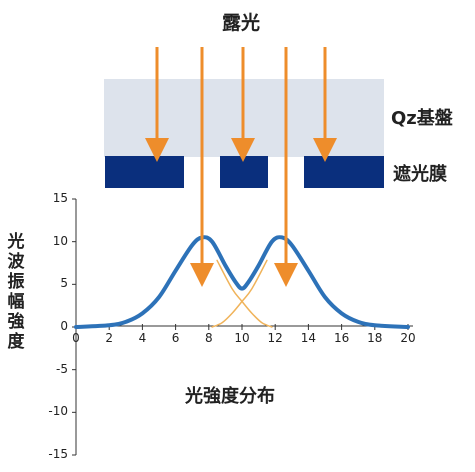  Describe the element at coordinates (64, 326) in the screenshot. I see `y-tick-label: 0` at that location.